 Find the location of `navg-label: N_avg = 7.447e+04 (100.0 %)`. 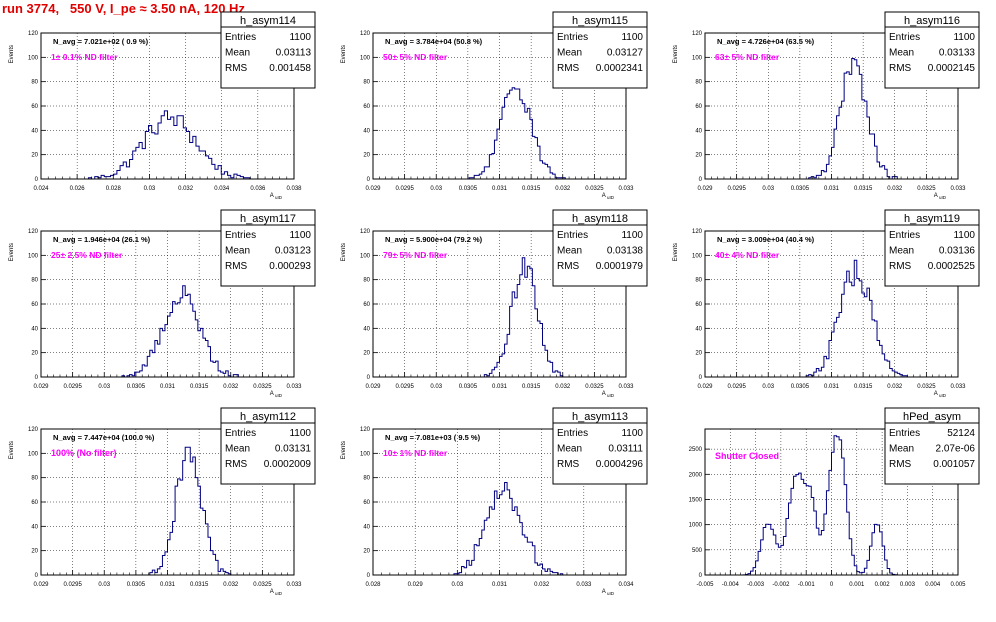

navg-label: N_avg = 7.447e+04 (100.0 %) is located at coordinates (104, 437).